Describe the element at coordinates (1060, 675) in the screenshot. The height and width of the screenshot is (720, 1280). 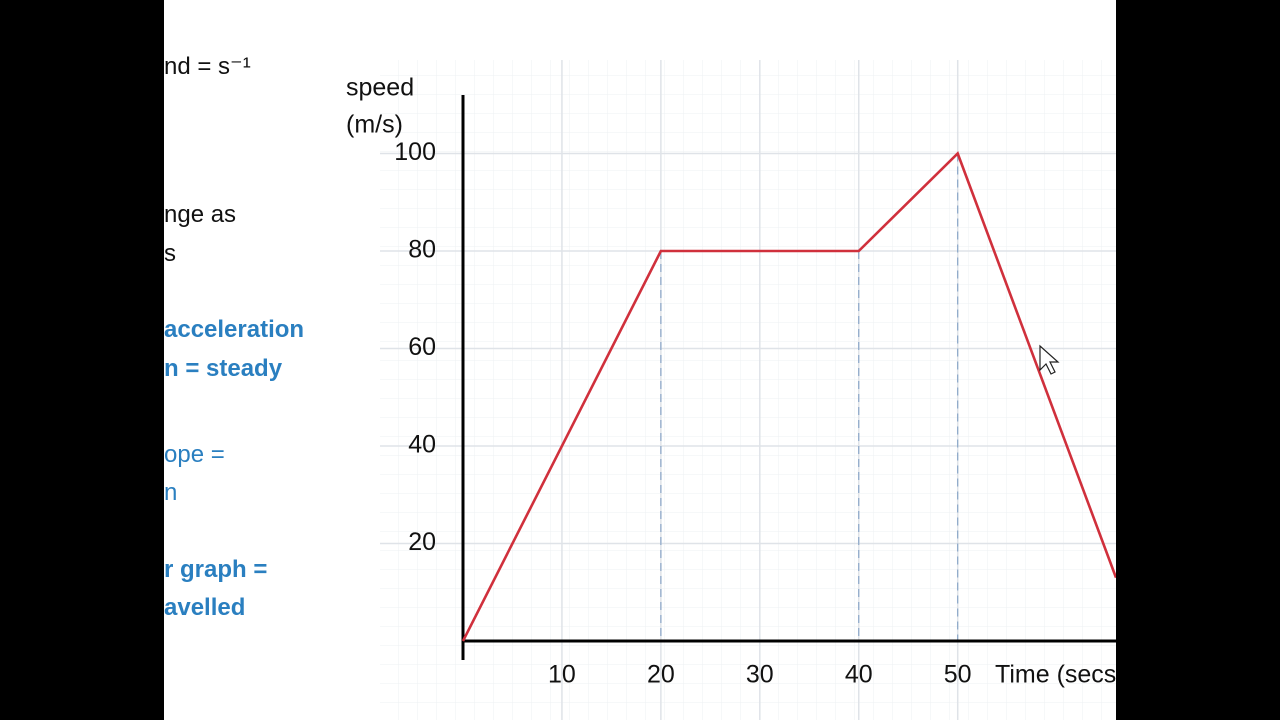
I see `x-axis-label: Time (secs)` at that location.